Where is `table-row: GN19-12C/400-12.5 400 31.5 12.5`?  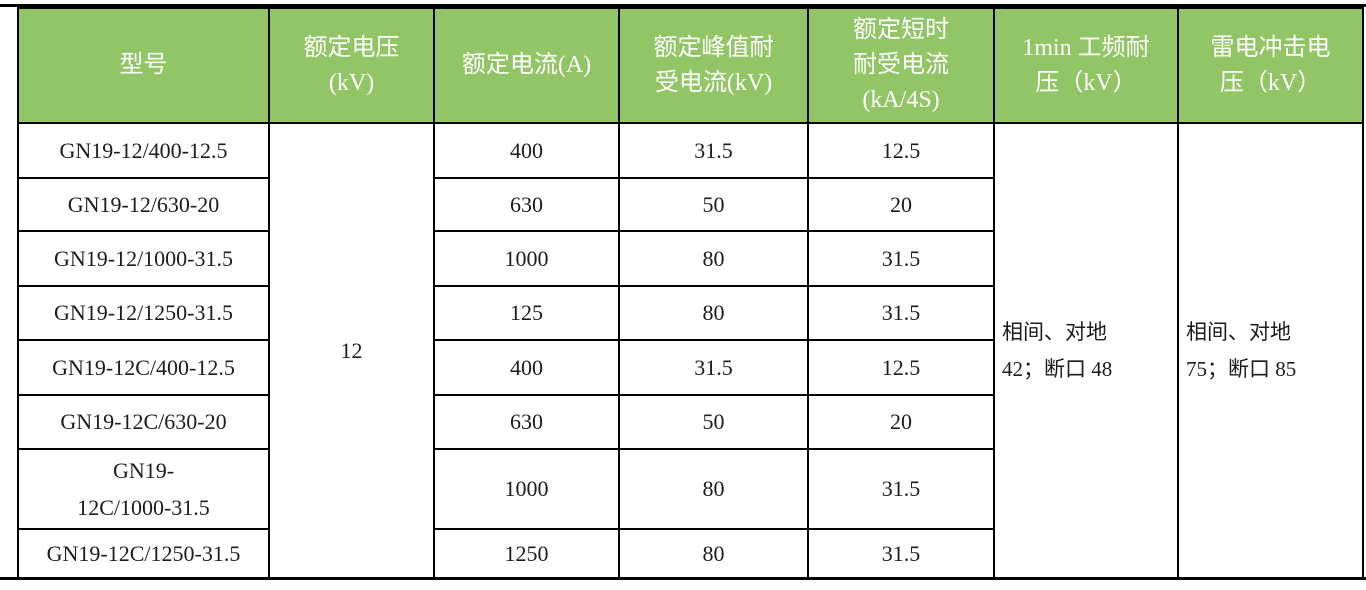
table-row: GN19-12C/400-12.5 400 31.5 12.5 is located at coordinates (690, 367).